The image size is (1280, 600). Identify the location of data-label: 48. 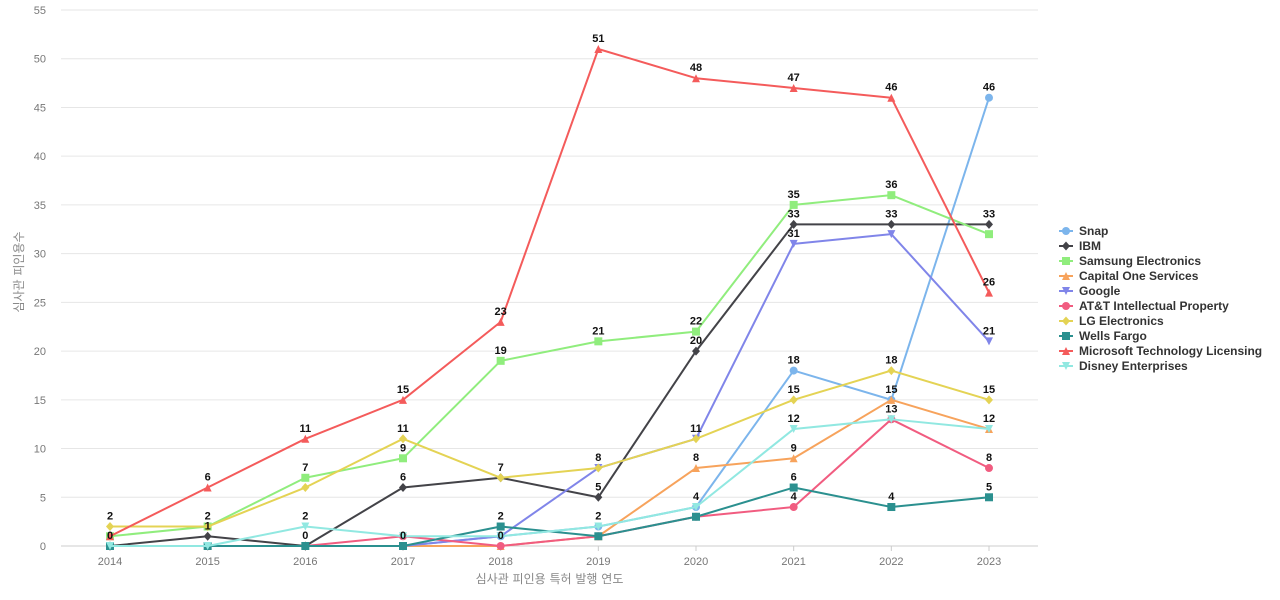
(696, 68).